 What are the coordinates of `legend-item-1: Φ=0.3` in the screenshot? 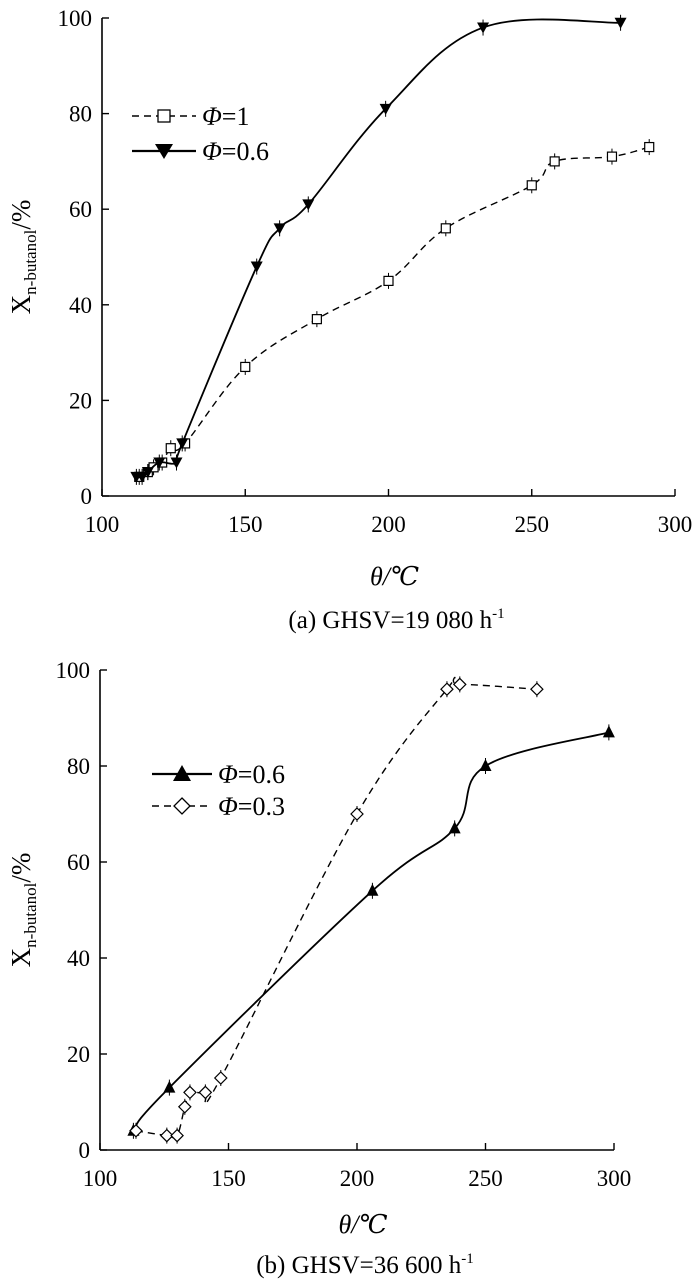 It's located at (218, 806).